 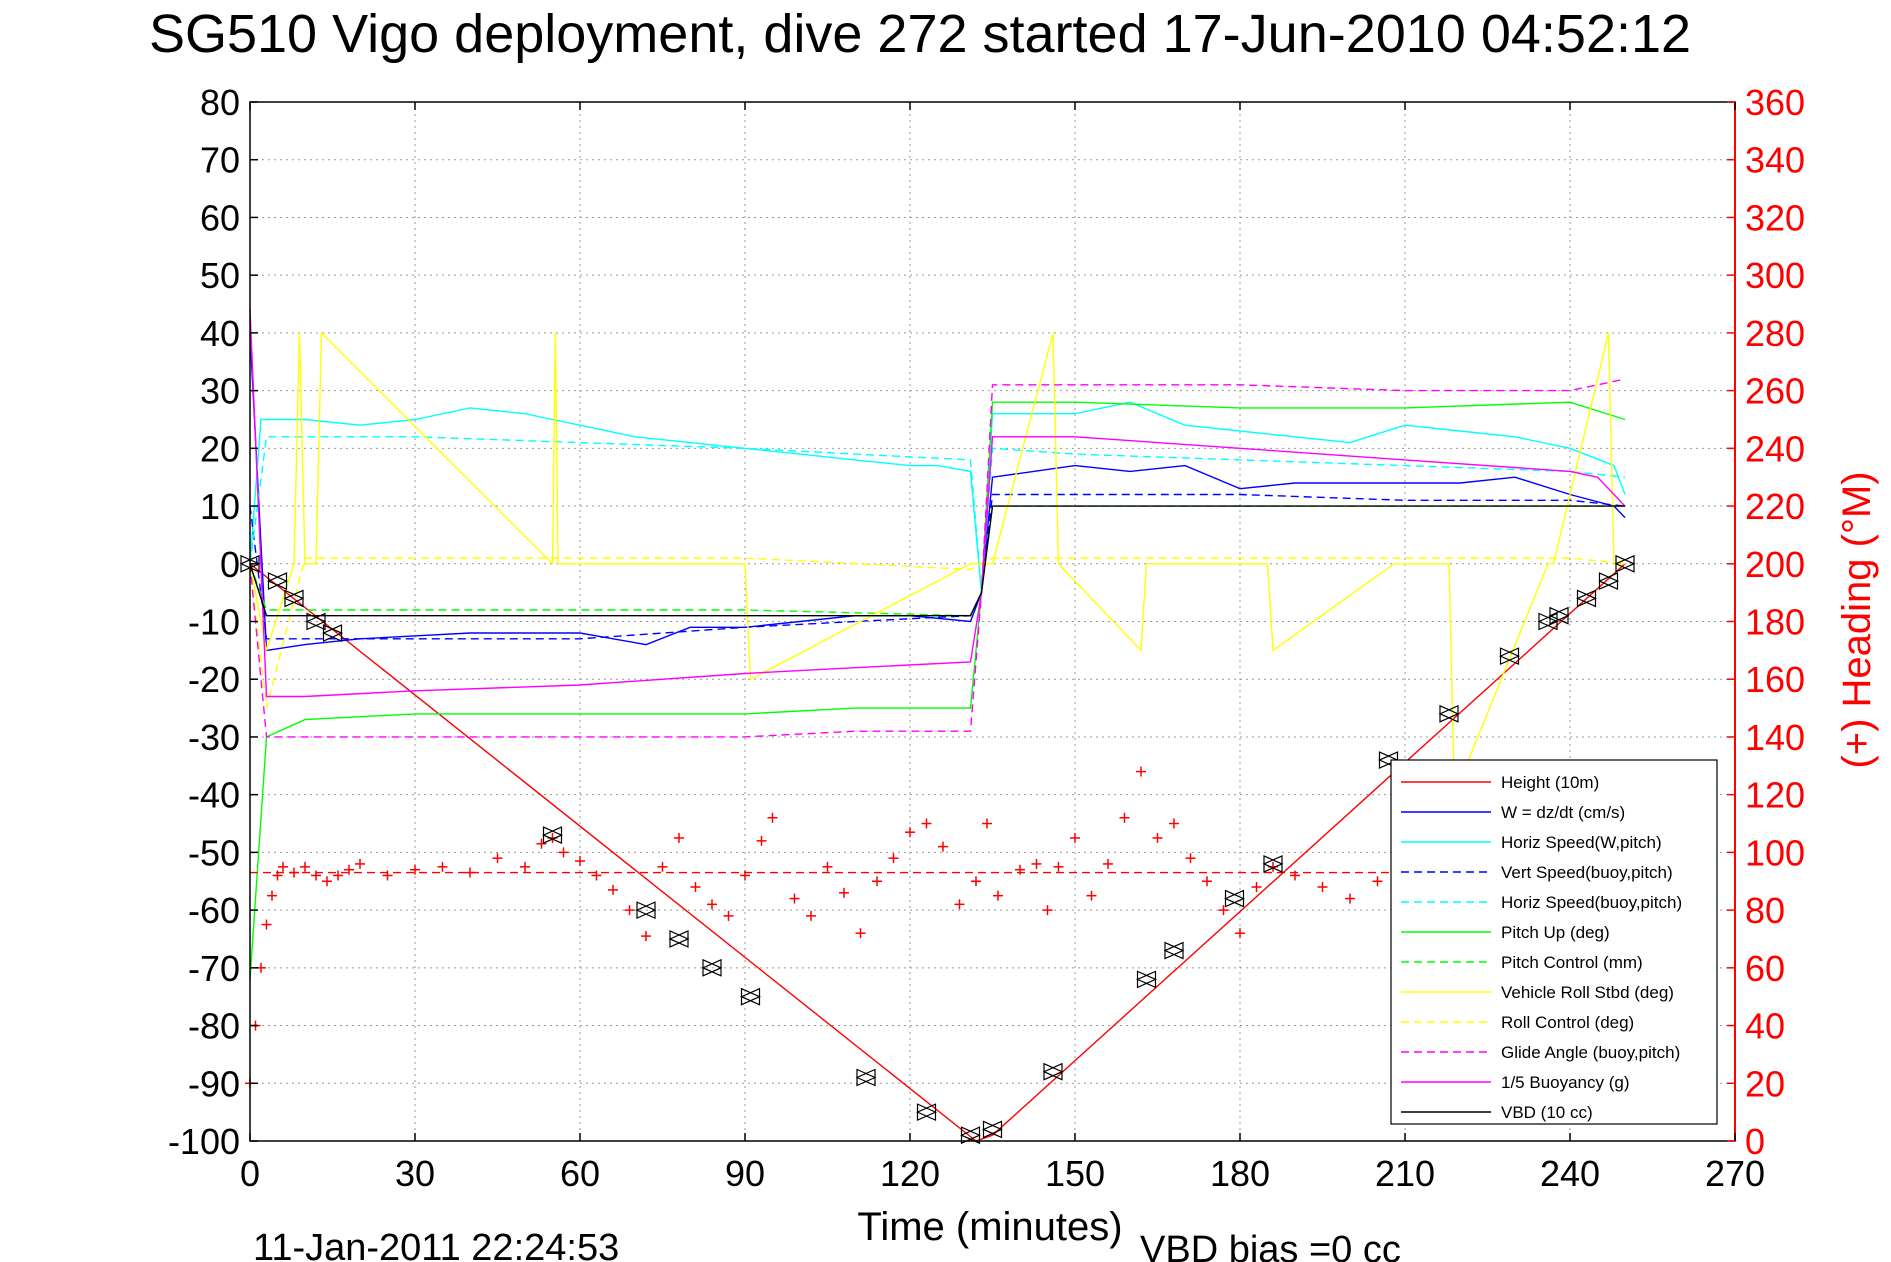 What do you see at coordinates (1775, 448) in the screenshot?
I see `y-tick-label-right: 240` at bounding box center [1775, 448].